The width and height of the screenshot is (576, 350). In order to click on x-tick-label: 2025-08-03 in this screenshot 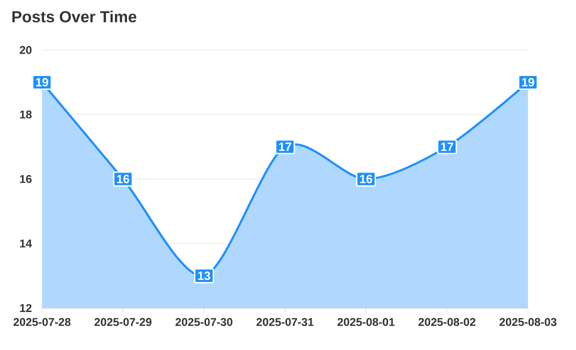, I will do `click(528, 322)`.